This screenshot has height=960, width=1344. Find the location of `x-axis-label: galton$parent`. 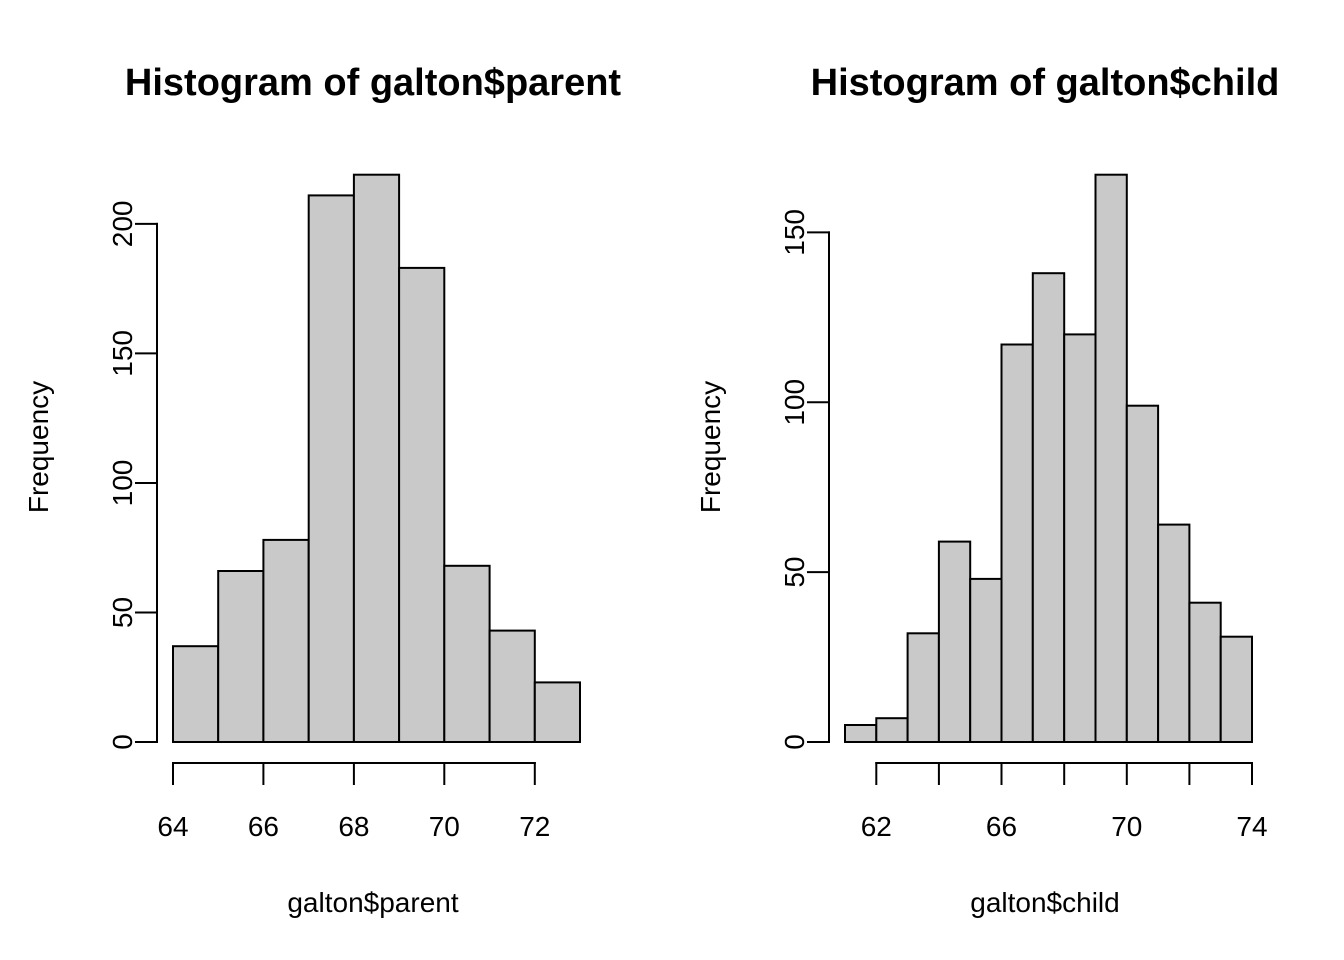

x-axis-label: galton$parent is located at coordinates (372, 902).